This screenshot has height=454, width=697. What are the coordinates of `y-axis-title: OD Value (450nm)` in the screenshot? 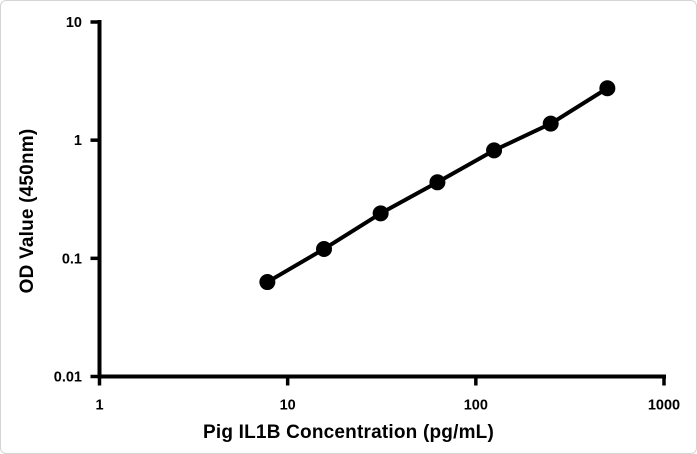 It's located at (27, 211).